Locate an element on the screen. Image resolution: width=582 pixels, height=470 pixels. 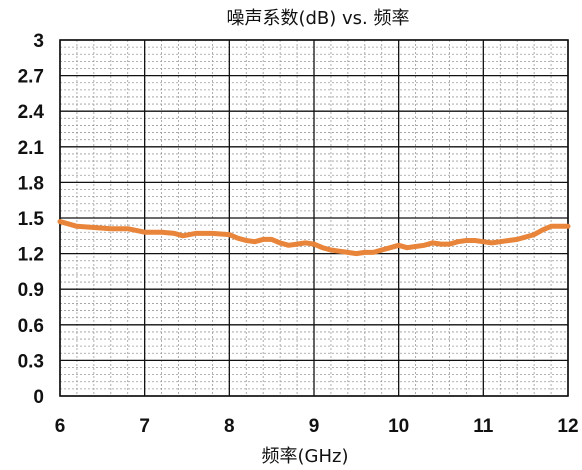
y-tick-label: 2.7 is located at coordinates (31, 77).